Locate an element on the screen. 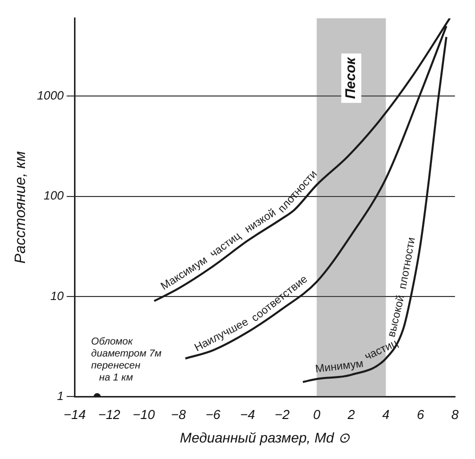 The image size is (475, 459). y-tick-label: 1000 is located at coordinates (50, 95).